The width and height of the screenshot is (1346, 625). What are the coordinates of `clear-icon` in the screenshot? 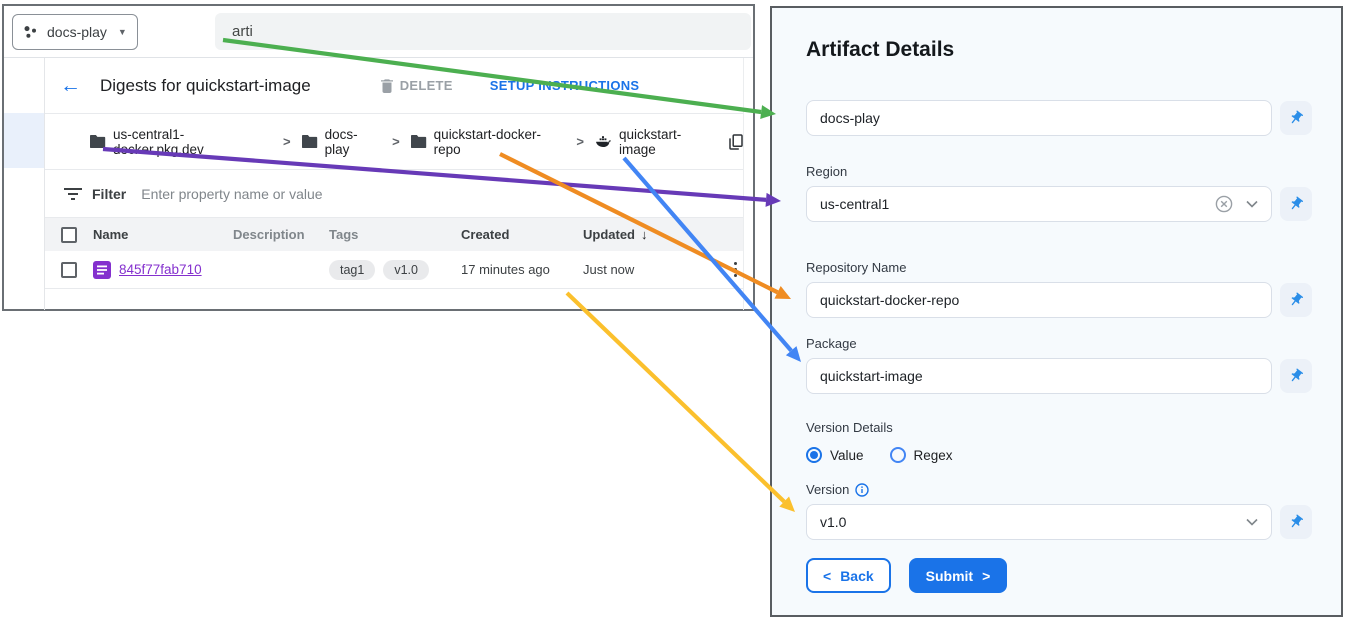 It's located at (1224, 204).